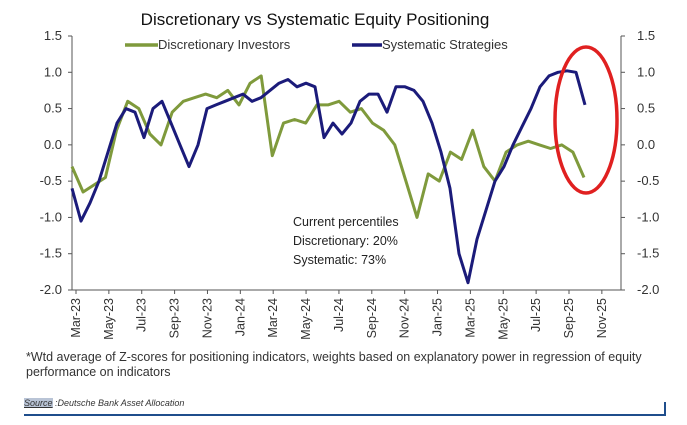 Image resolution: width=687 pixels, height=425 pixels. What do you see at coordinates (346, 222) in the screenshot?
I see `annotation-heading: Current percentiles` at bounding box center [346, 222].